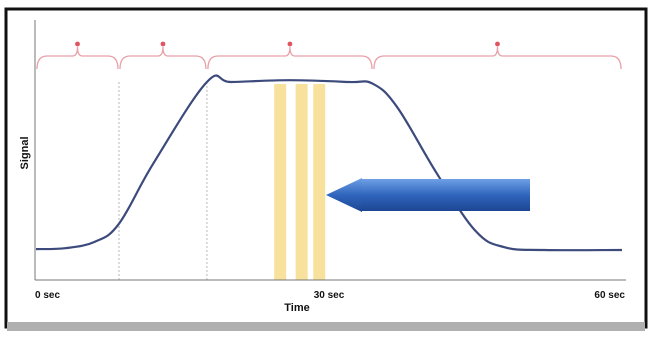  Describe the element at coordinates (25, 152) in the screenshot. I see `y-axis-label: Signal` at that location.